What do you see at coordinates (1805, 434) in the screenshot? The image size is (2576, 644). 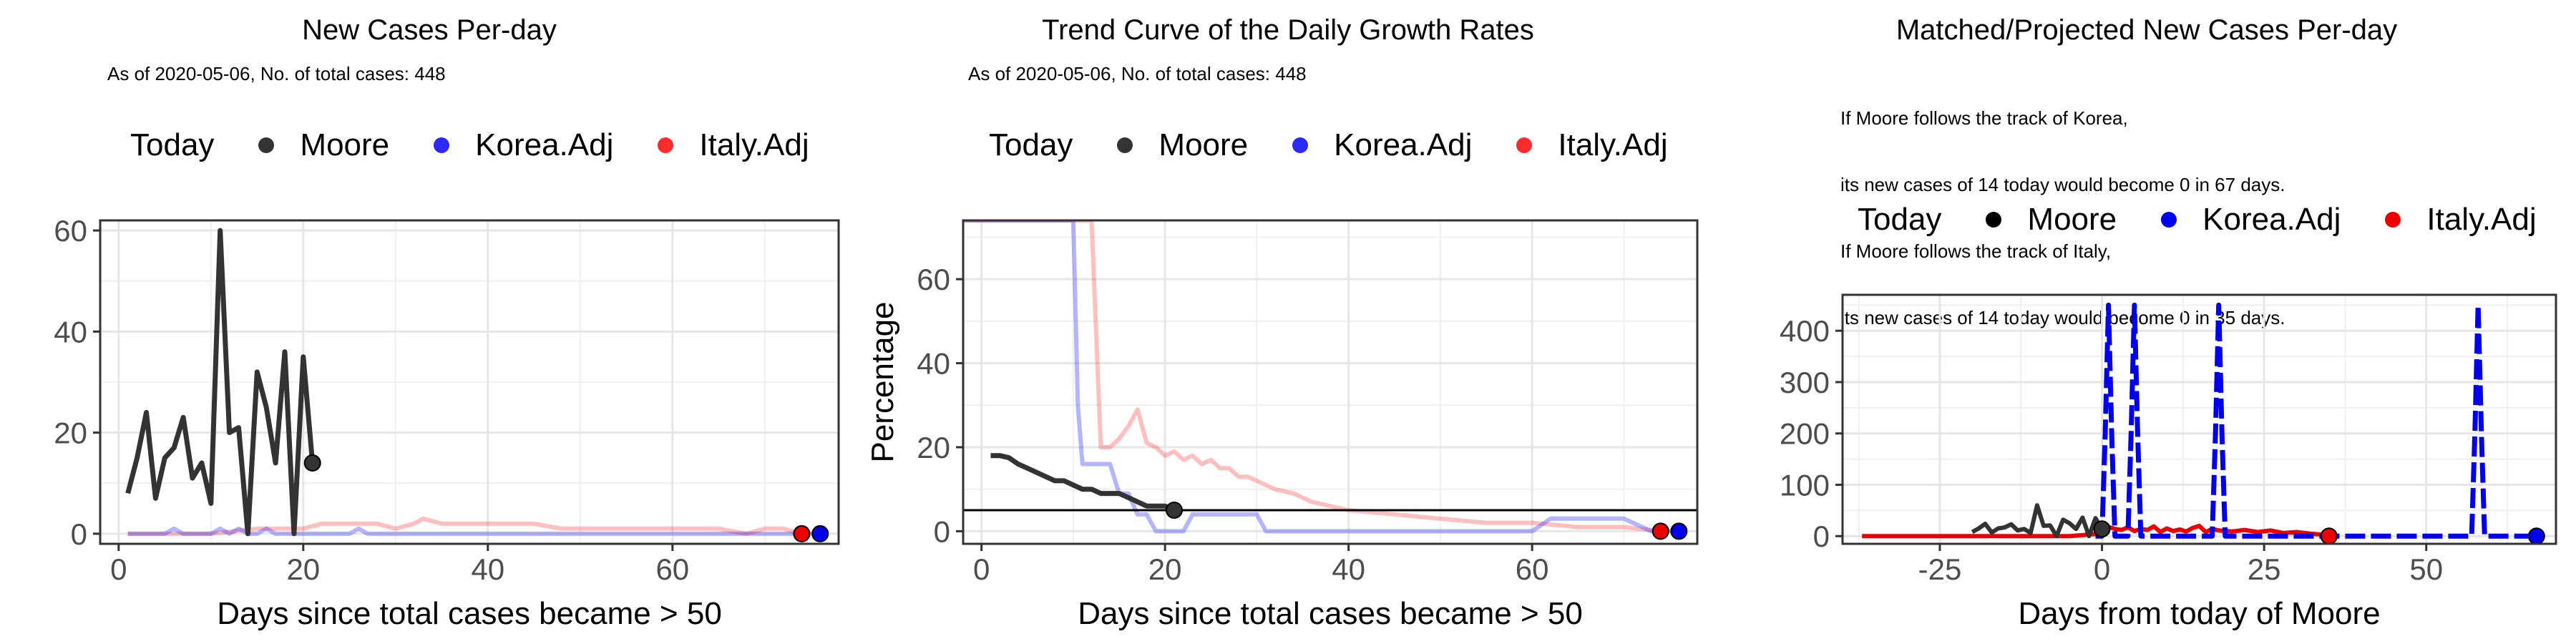 I see `y-tick-label: 200` at bounding box center [1805, 434].